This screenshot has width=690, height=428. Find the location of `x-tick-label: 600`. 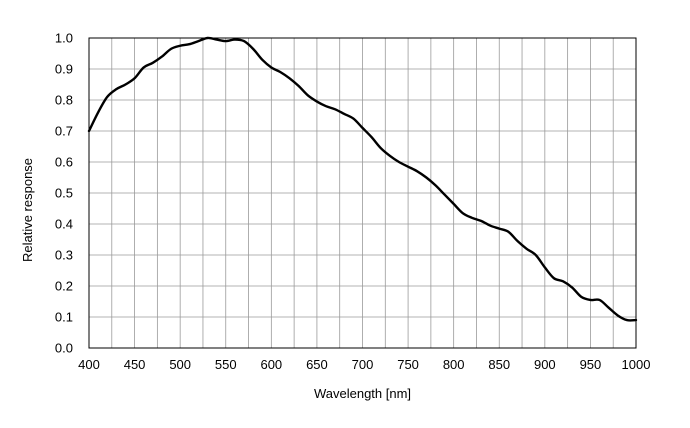

x-tick-label: 600 is located at coordinates (271, 364).